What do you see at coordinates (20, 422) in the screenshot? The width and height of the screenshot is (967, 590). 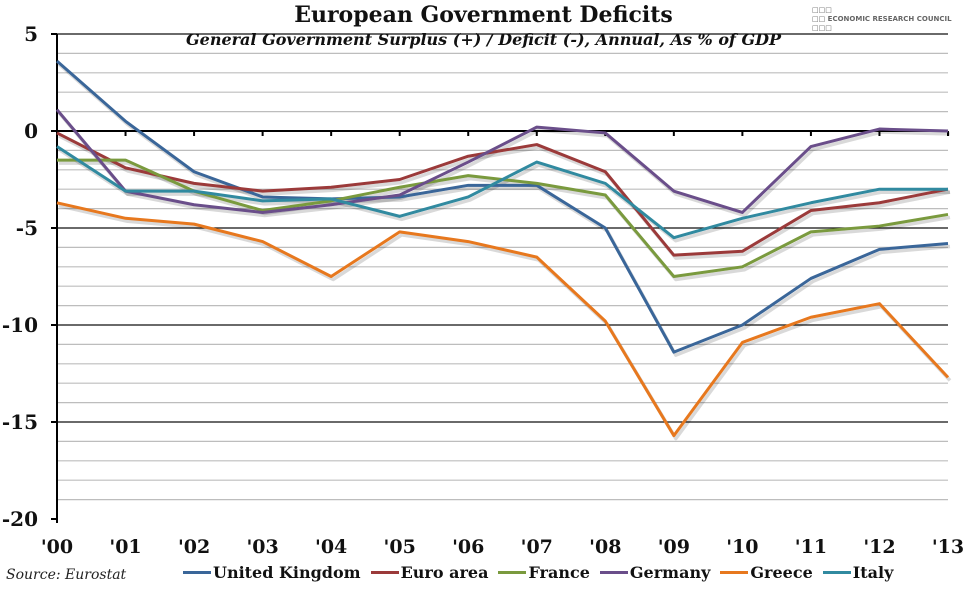 I see `y-tick-label: -15` at bounding box center [20, 422].